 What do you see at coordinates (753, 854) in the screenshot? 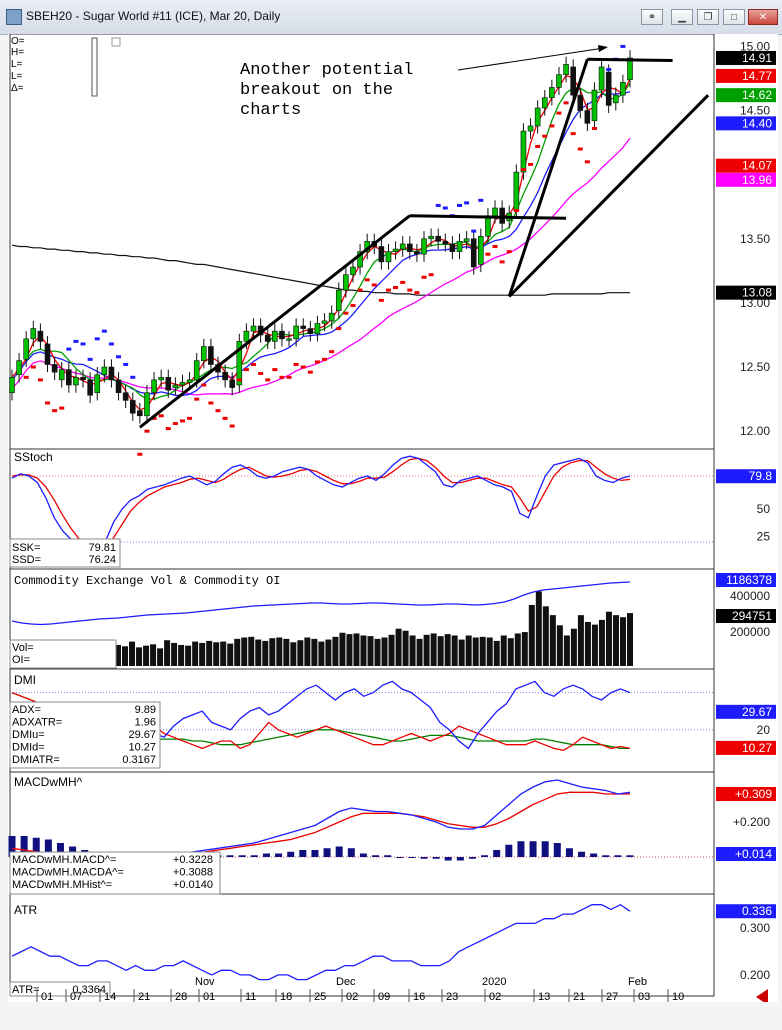
I see `macd-hist-tag: +0.014` at bounding box center [753, 854].